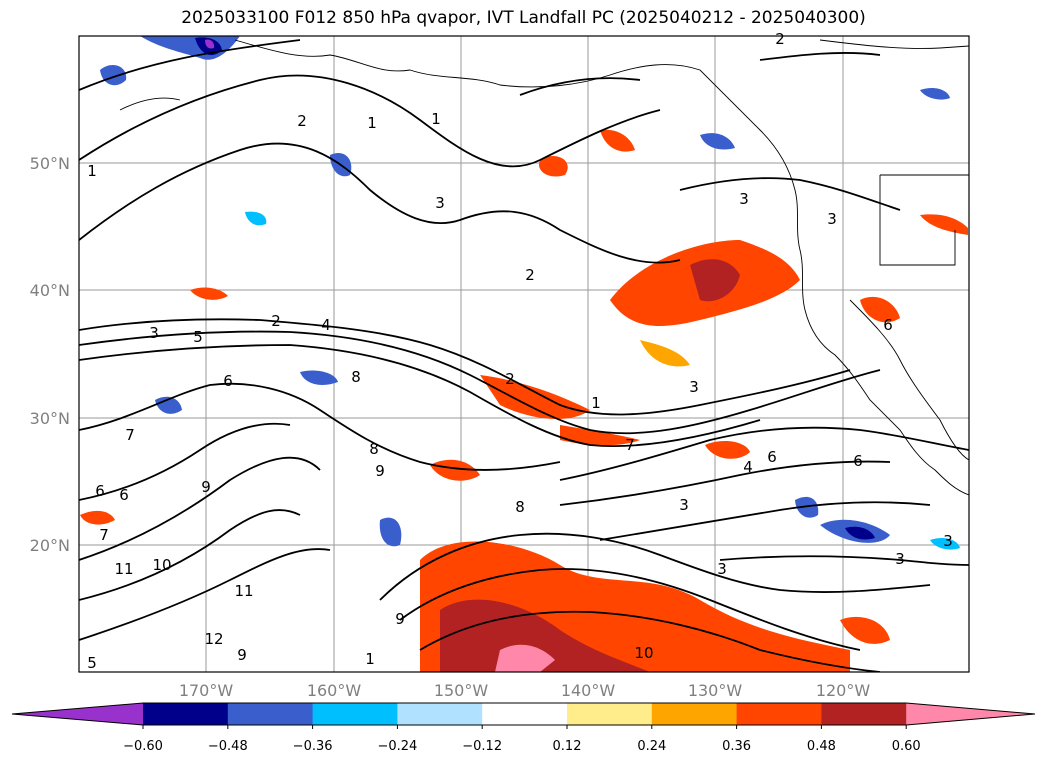 This screenshot has width=1047, height=765. I want to click on colorbar, so click(523, 714).